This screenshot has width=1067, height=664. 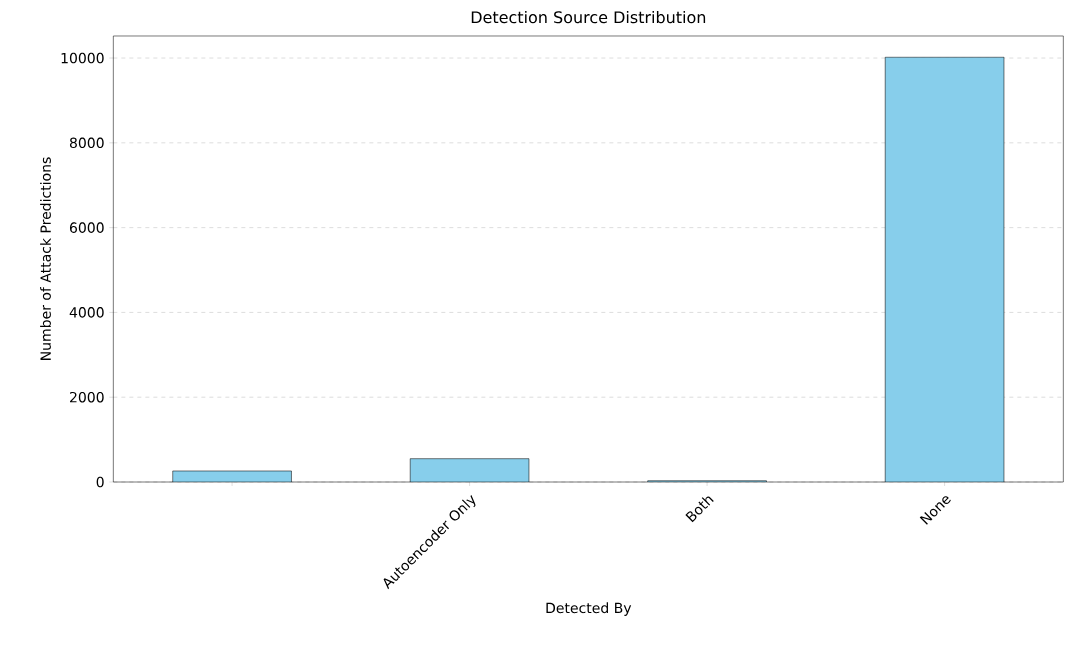 What do you see at coordinates (45, 258) in the screenshot?
I see `y-axis-title: Number of Attack Predictions` at bounding box center [45, 258].